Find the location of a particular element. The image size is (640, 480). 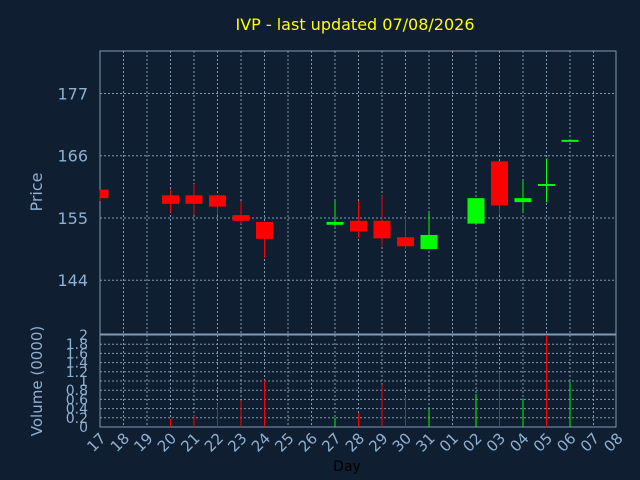

price-tick-label: 166 is located at coordinates (72, 156).